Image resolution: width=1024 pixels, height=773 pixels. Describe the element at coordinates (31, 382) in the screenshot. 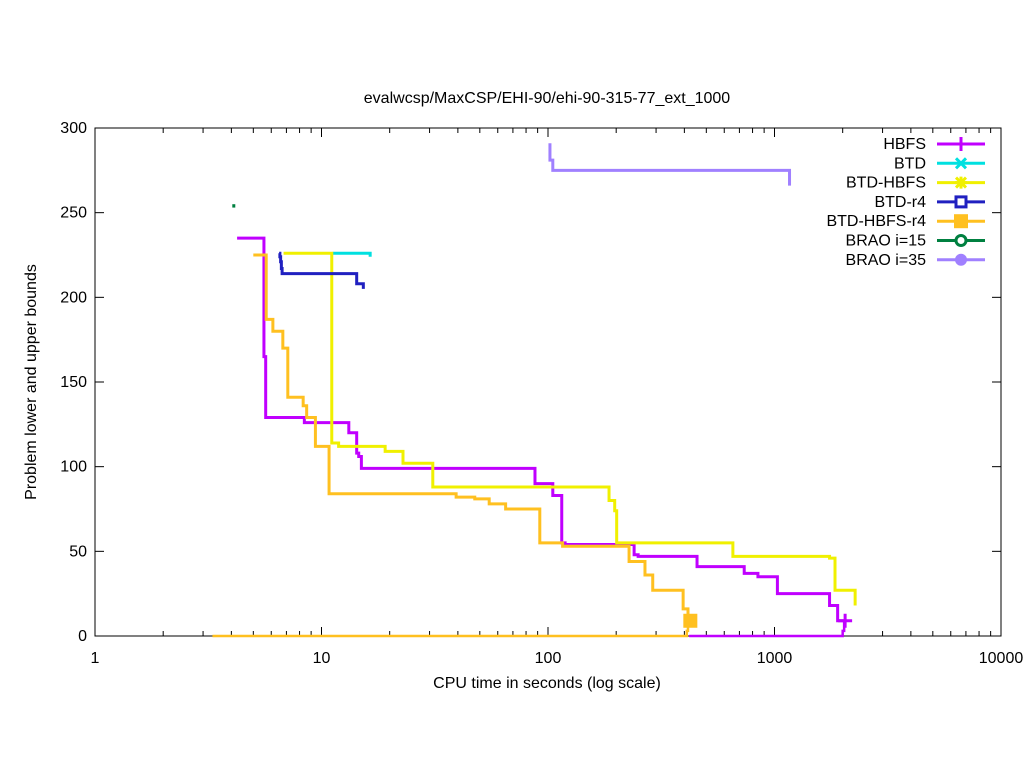

I see `y-axis-label: Problem lower and upper bounds` at that location.